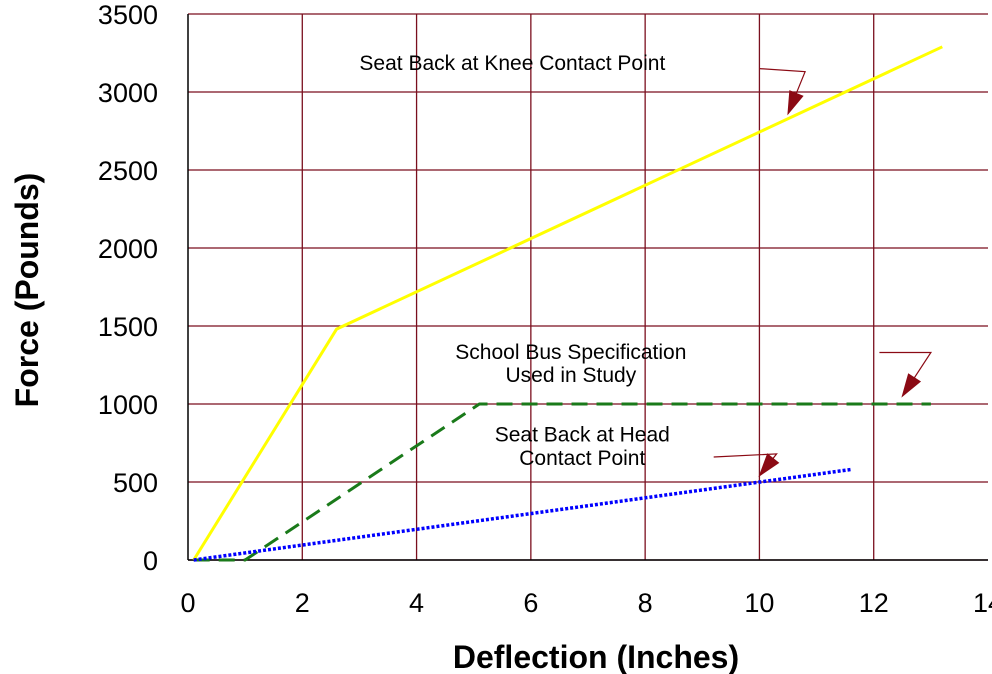  I want to click on x-tick-label: 6, so click(530, 603).